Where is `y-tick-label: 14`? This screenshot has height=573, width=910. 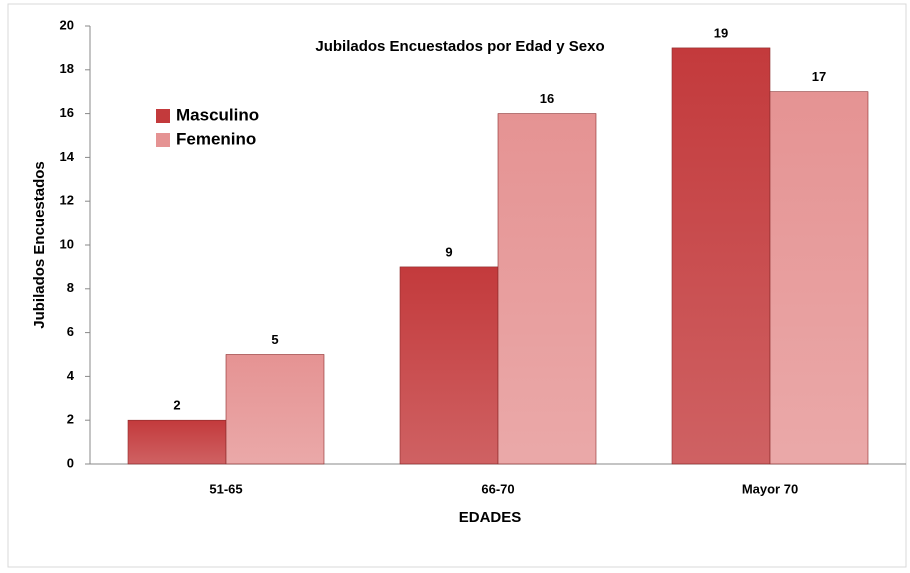 y-tick-label: 14 is located at coordinates (67, 156).